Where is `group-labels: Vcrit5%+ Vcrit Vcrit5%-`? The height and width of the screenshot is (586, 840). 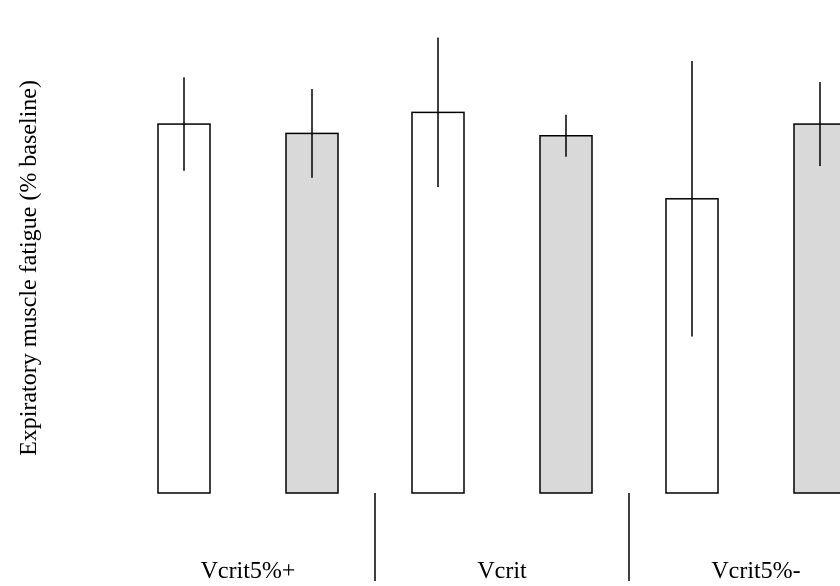 group-labels: Vcrit5%+ Vcrit Vcrit5%- is located at coordinates (501, 571).